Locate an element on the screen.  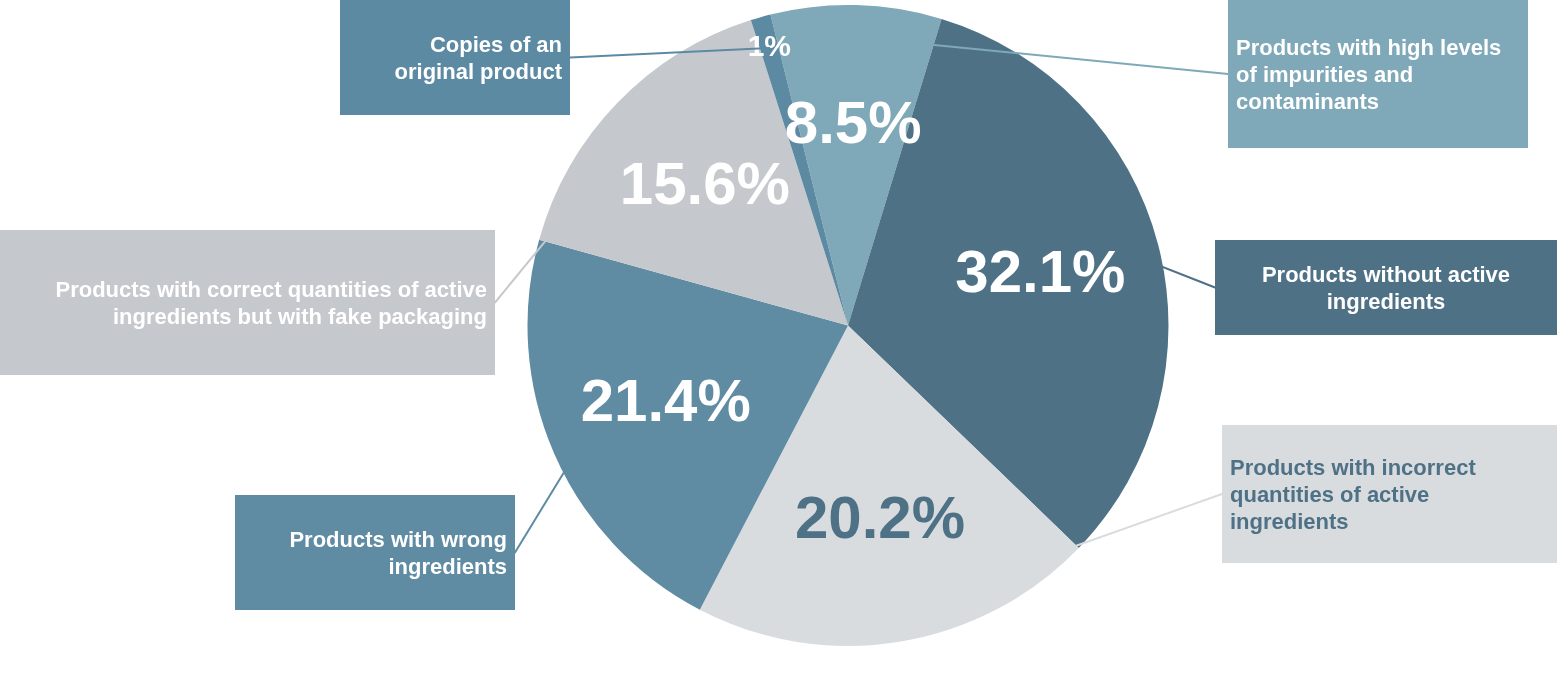
slice-label: Products with wrong ingredients is located at coordinates (397, 552).